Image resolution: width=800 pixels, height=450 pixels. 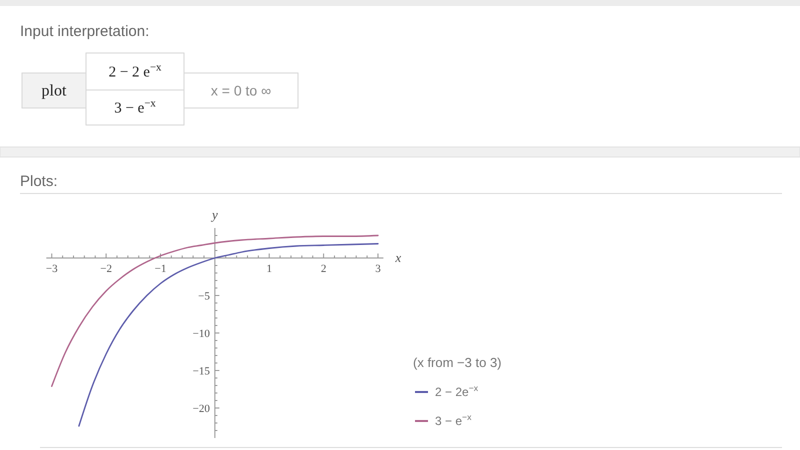 What do you see at coordinates (241, 90) in the screenshot?
I see `text: x = 0 to ∞` at bounding box center [241, 90].